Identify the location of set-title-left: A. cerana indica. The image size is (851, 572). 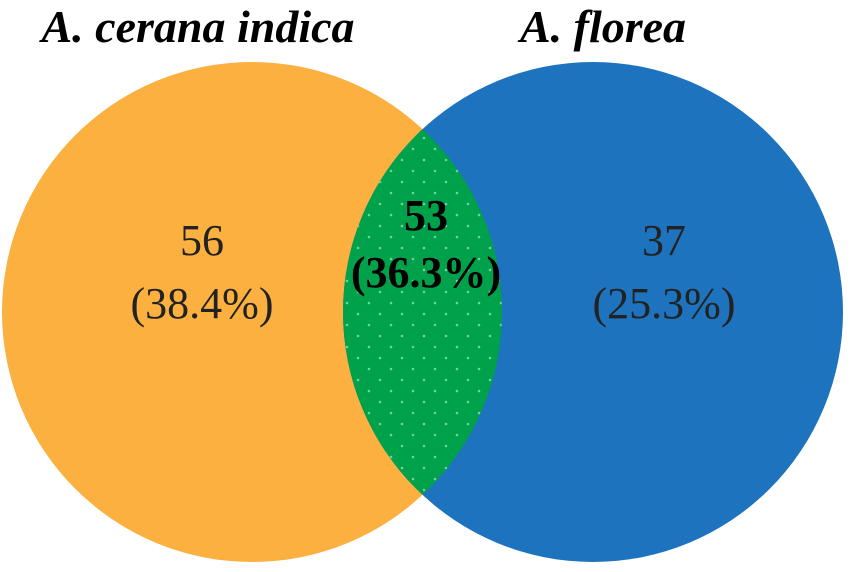
(196, 26).